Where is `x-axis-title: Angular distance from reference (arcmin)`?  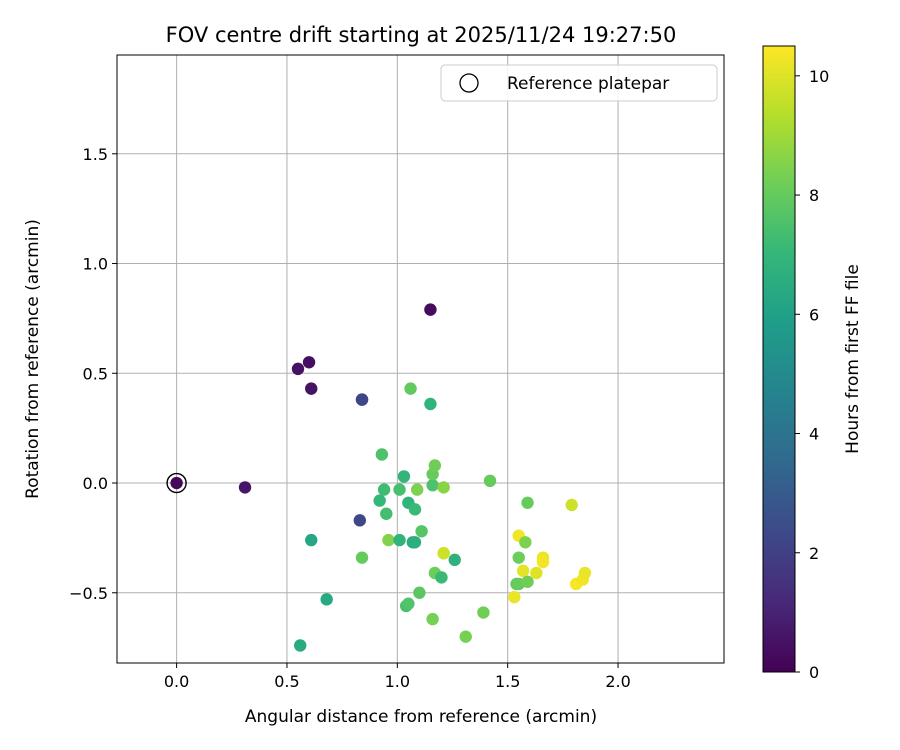
x-axis-title: Angular distance from reference (arcmin) is located at coordinates (421, 717).